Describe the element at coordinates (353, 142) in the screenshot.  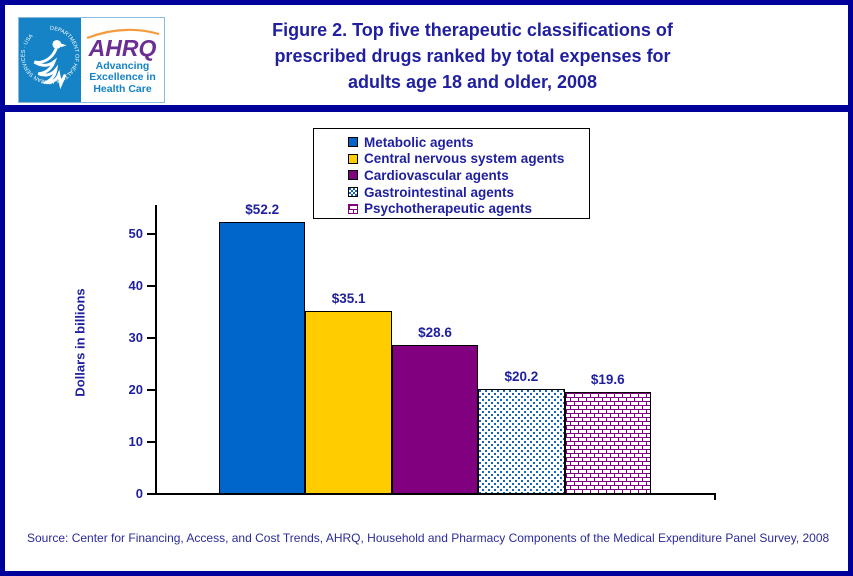
I see `legend-swatch-metabolic-agents` at that location.